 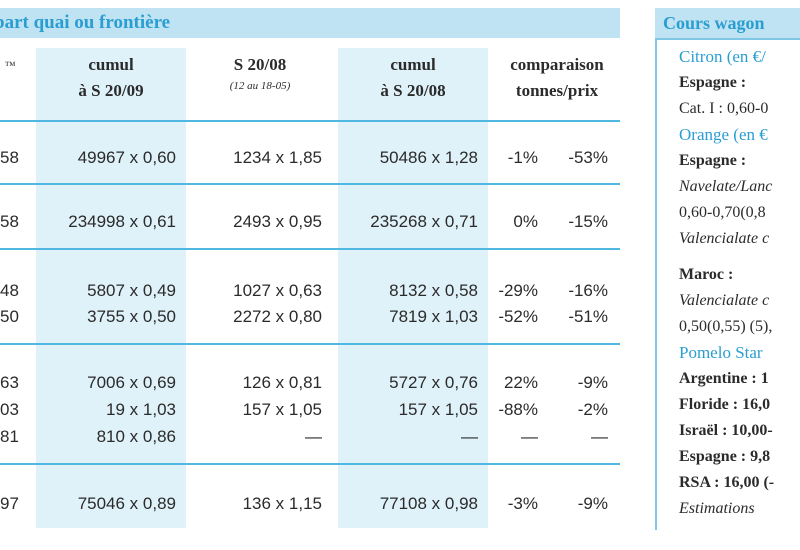 I want to click on table-cell: 50, so click(x=9, y=316).